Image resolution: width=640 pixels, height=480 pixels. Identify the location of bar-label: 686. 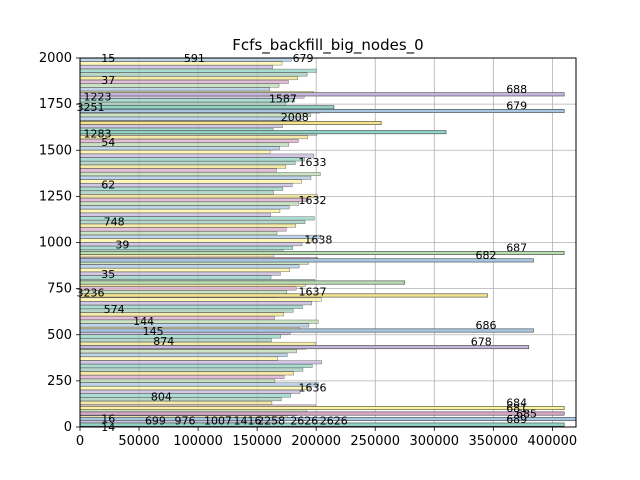
(485, 325).